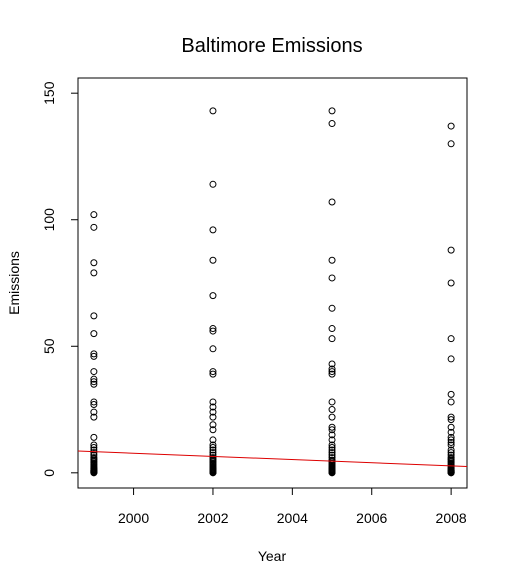  What do you see at coordinates (49, 220) in the screenshot?
I see `y-tick-label: 100` at bounding box center [49, 220].